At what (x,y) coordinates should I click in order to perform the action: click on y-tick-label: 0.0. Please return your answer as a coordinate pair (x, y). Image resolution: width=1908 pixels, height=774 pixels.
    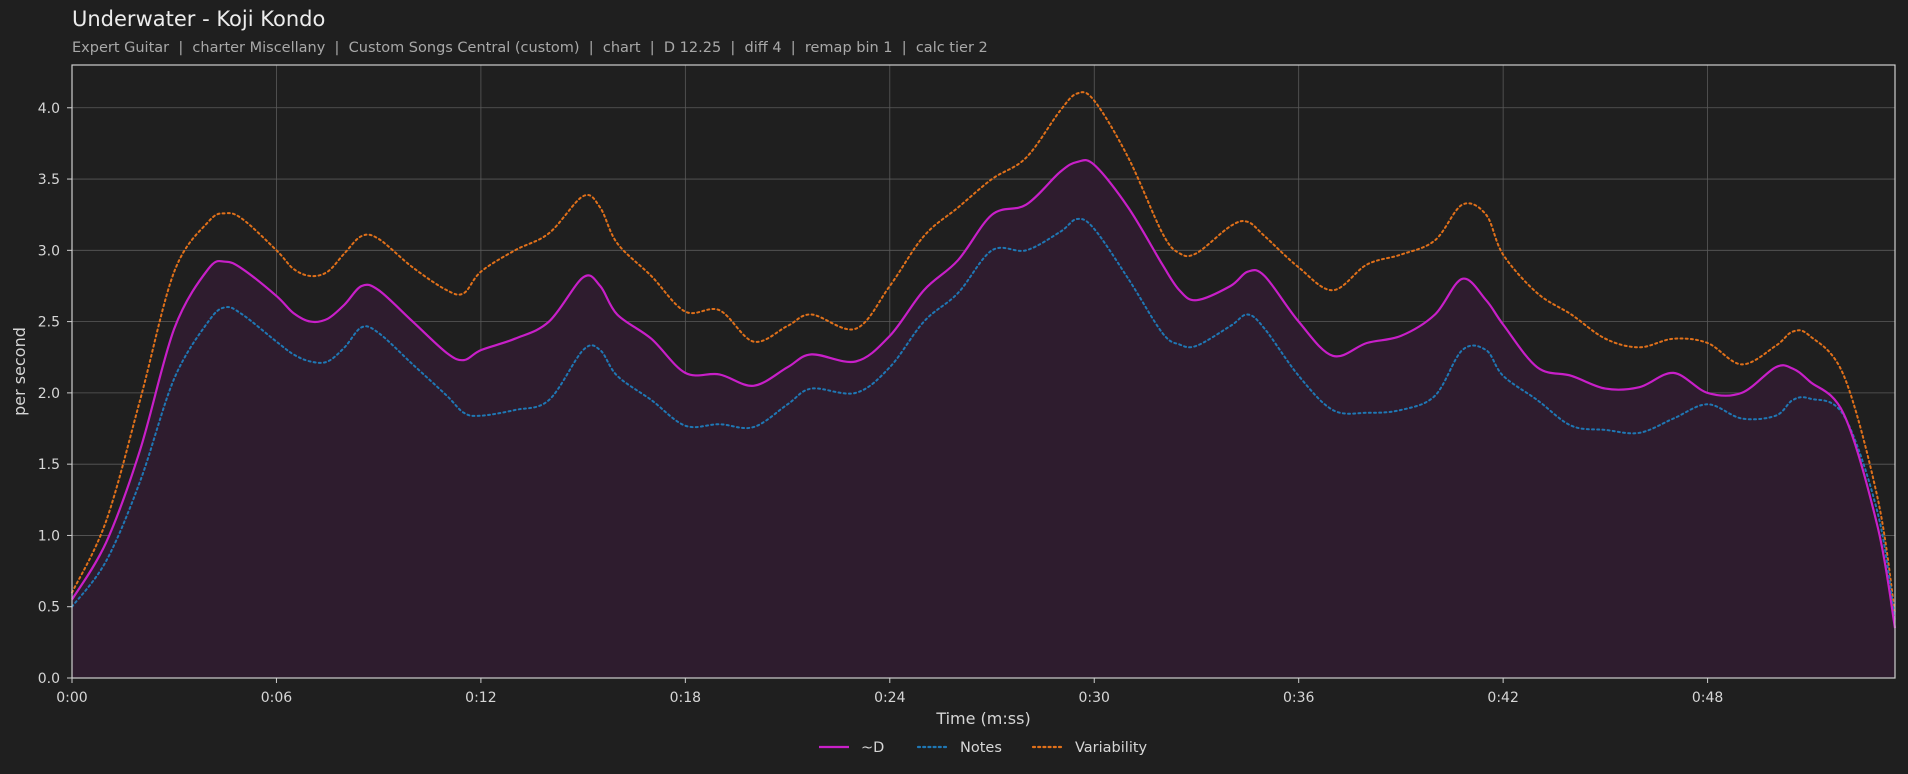
    Looking at the image, I should click on (49, 679).